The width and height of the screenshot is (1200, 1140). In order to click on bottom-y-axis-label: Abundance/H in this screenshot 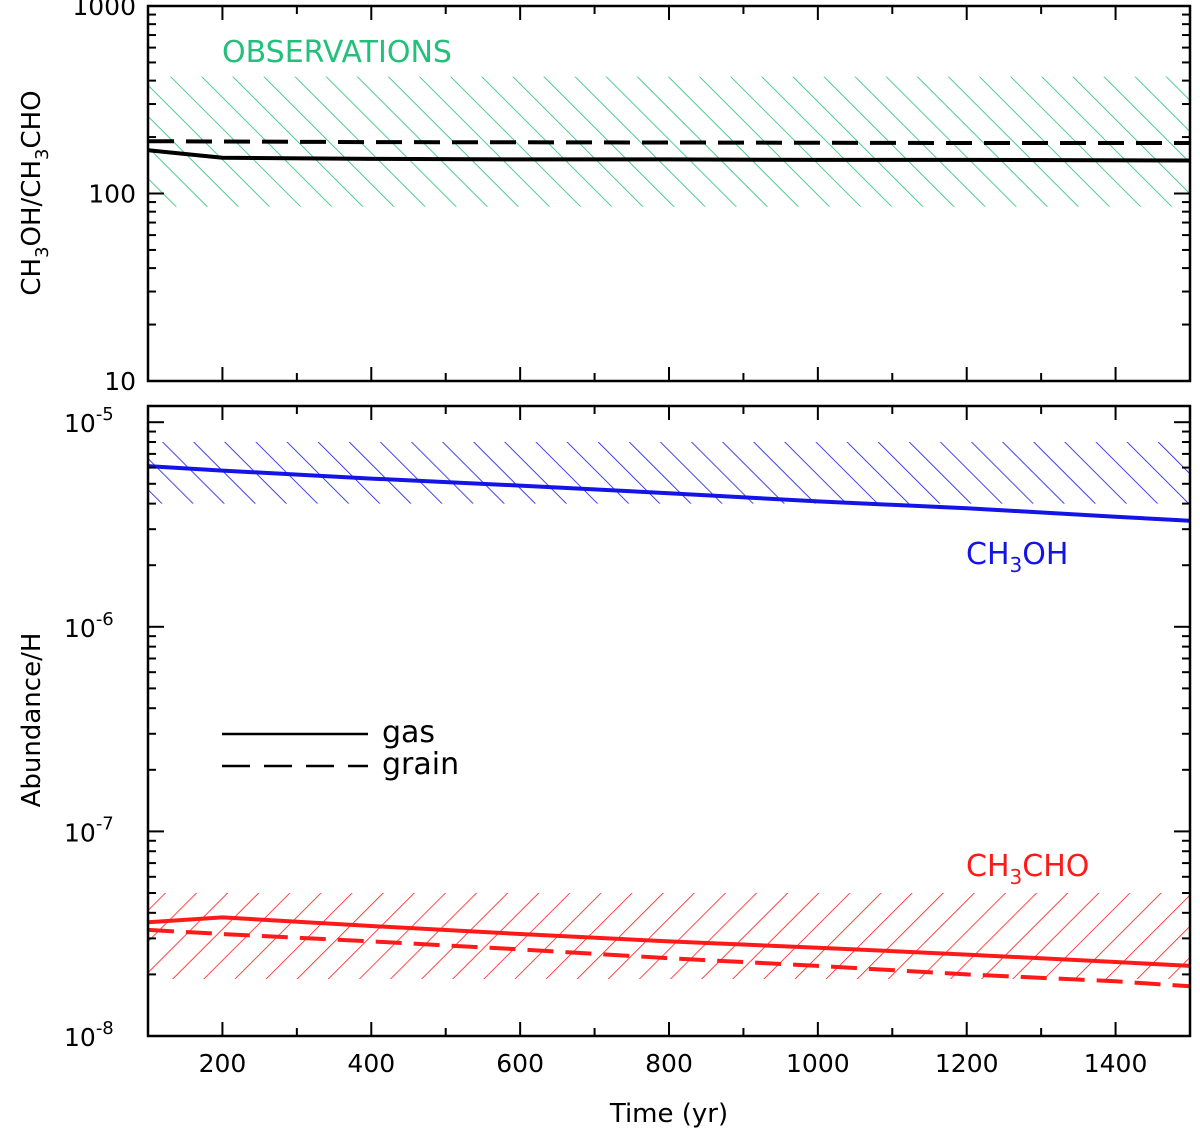, I will do `click(32, 720)`.